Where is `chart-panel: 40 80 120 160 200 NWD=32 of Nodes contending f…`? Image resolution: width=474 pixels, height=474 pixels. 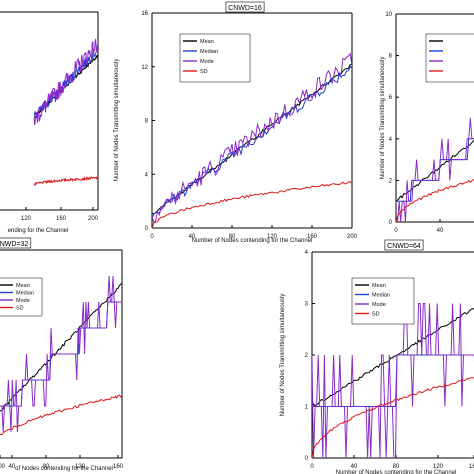
chart-panel: 40 80 120 160 200 NWD=32 of Nodes contending f… is located at coordinates (62, 354).